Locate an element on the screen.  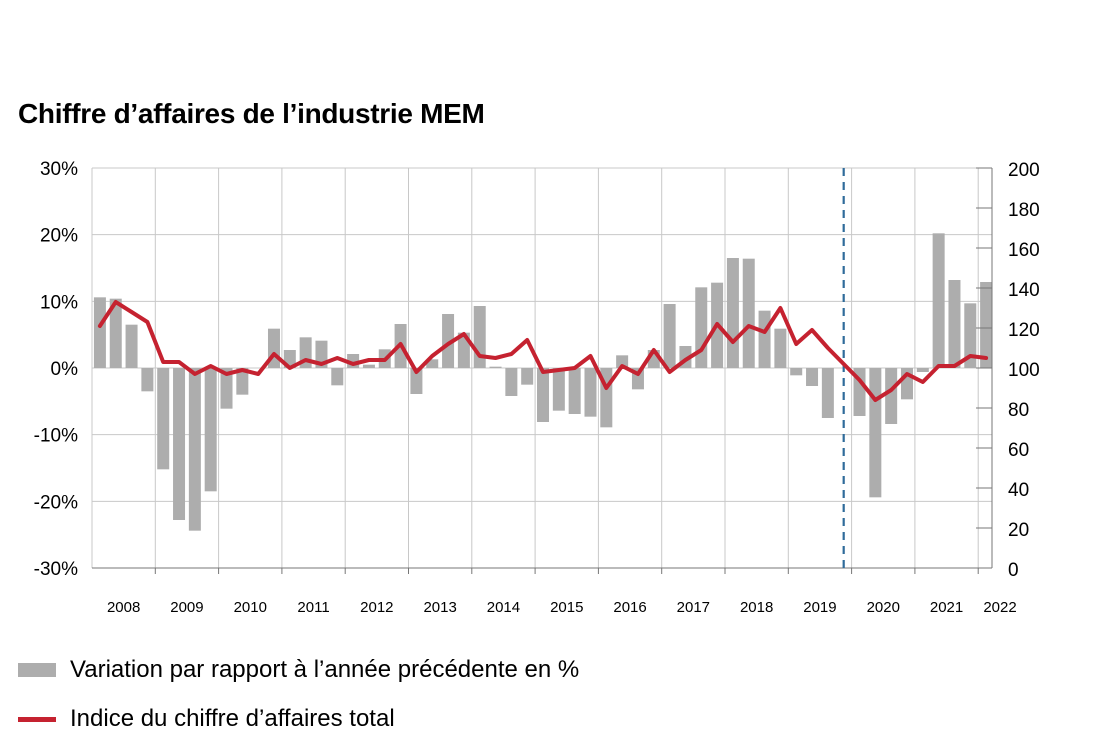
x-tick-label: 2014 is located at coordinates (503, 607).